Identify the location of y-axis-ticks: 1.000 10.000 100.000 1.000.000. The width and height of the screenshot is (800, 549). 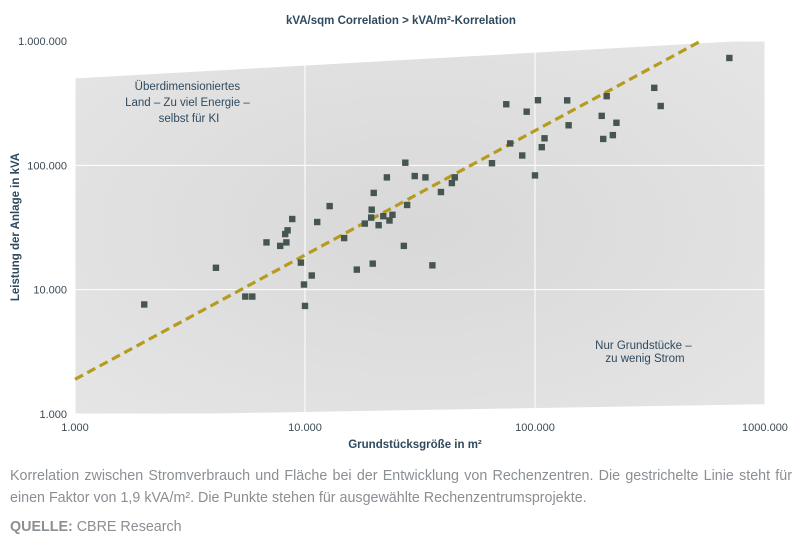
(42, 228).